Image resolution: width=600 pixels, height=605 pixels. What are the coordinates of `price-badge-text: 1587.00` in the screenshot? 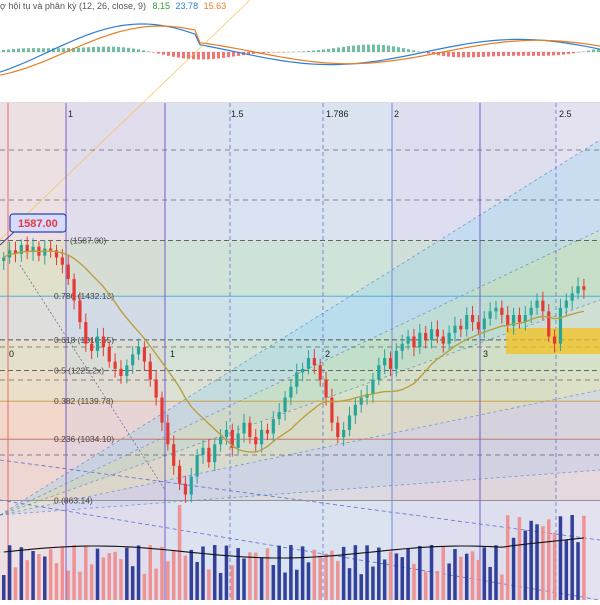 It's located at (38, 224).